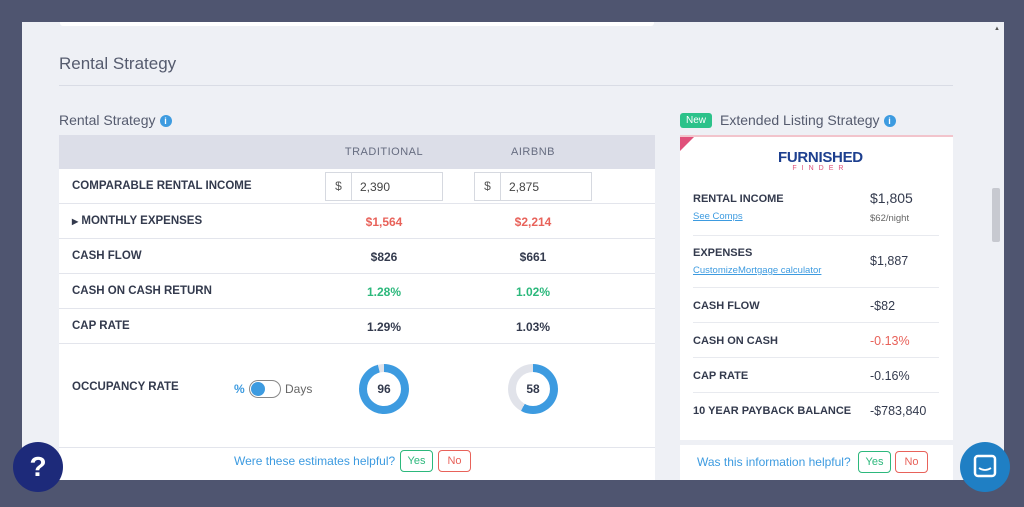 The image size is (1024, 507). What do you see at coordinates (820, 168) in the screenshot?
I see `logo-bottom: FINDER` at bounding box center [820, 168].